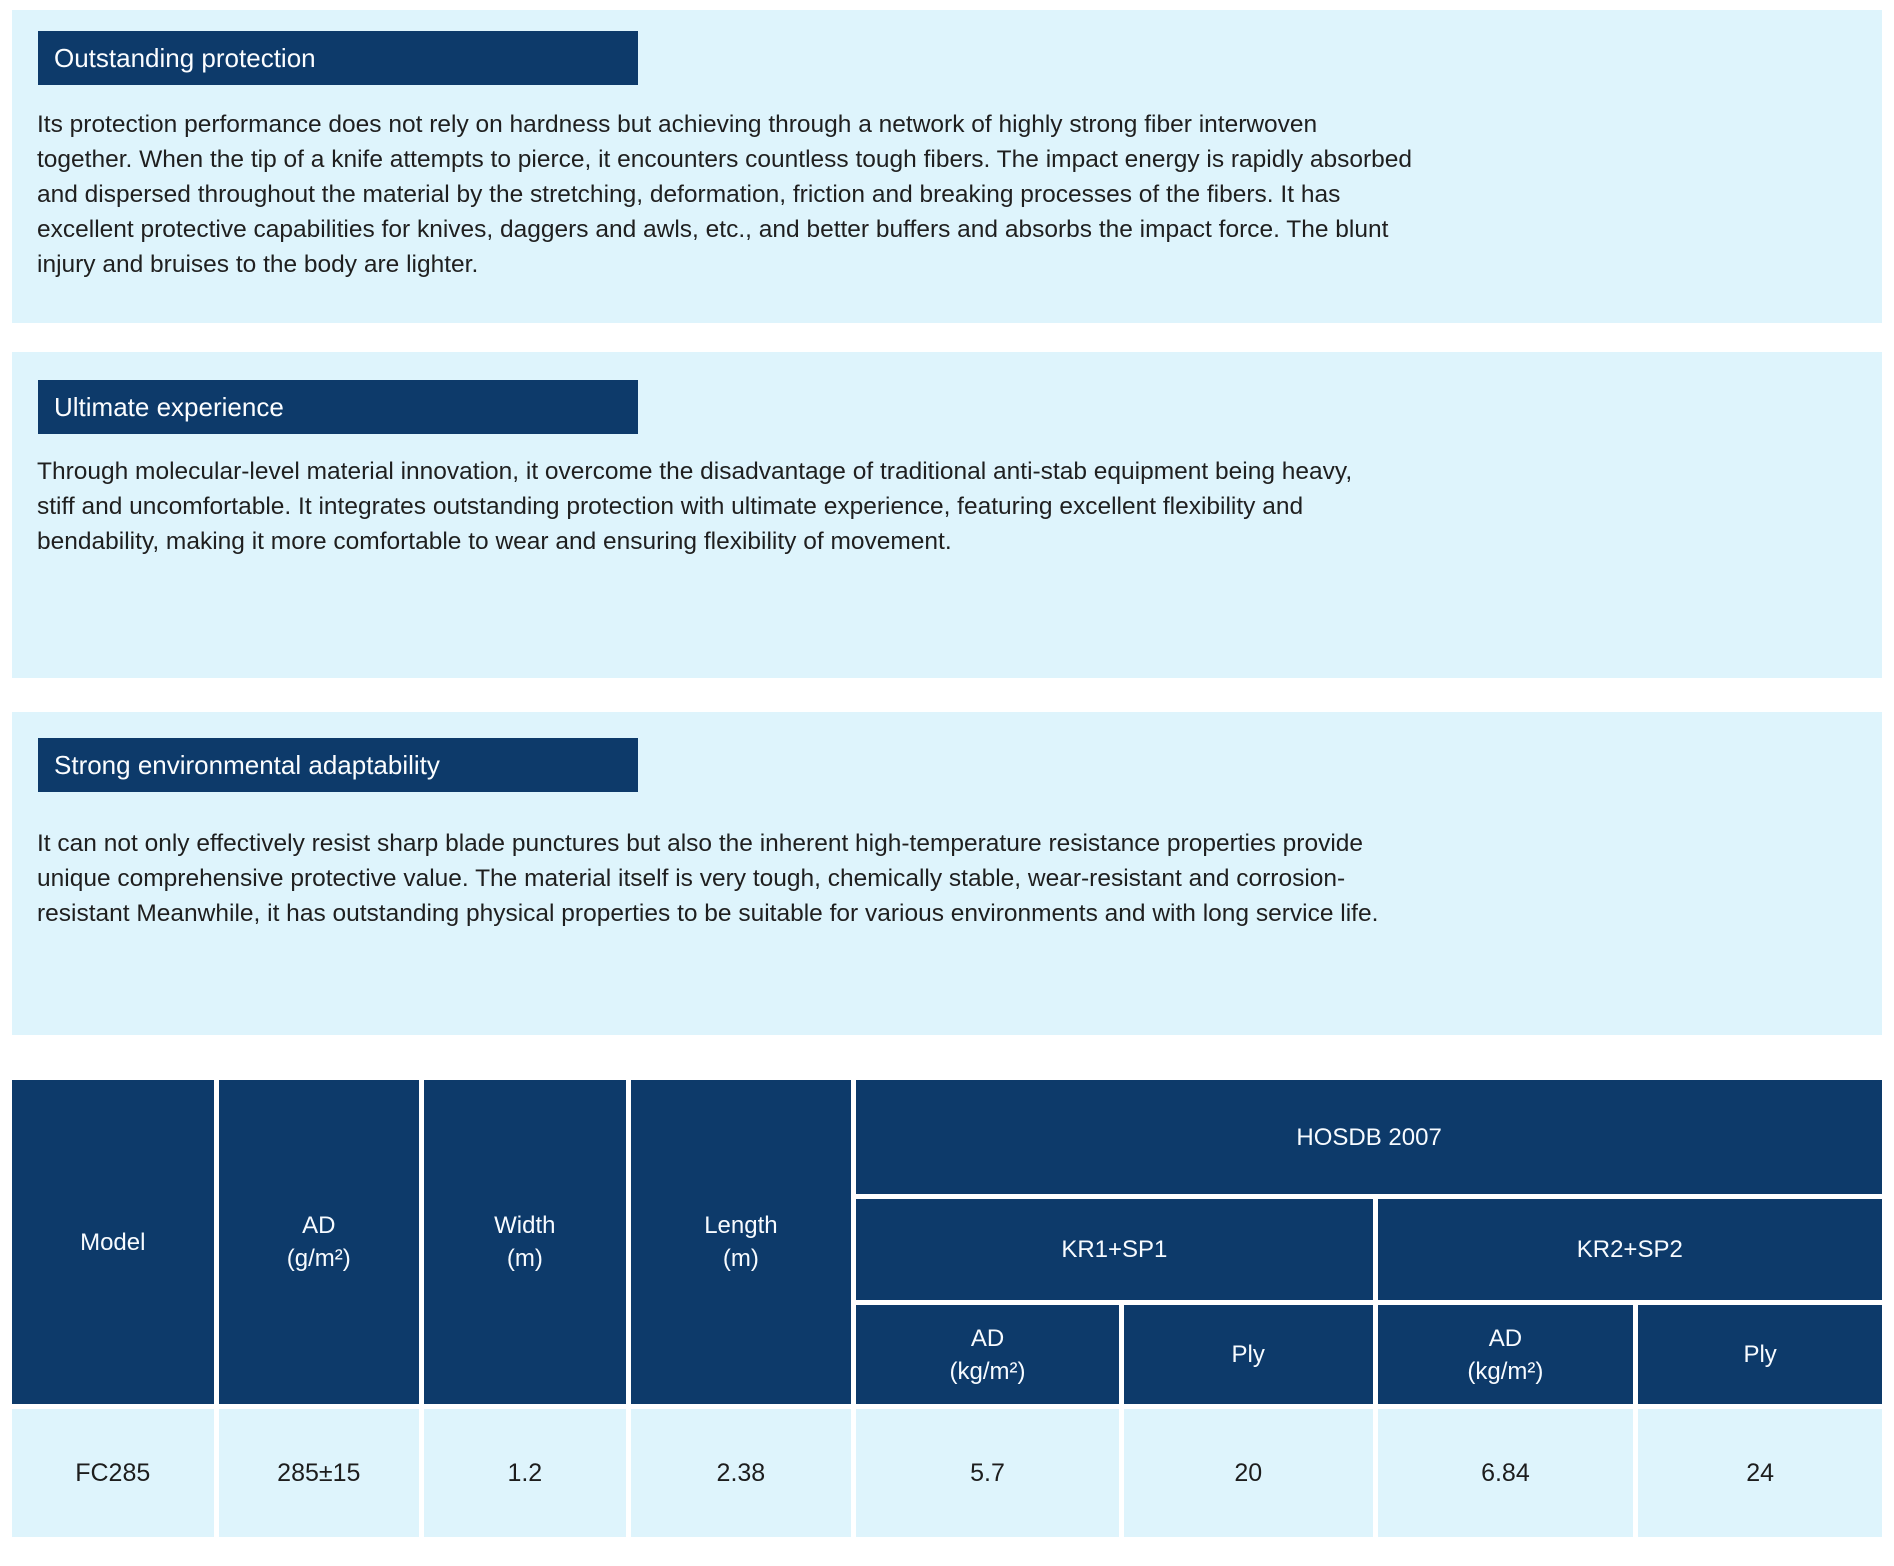  Describe the element at coordinates (113, 1473) in the screenshot. I see `cell-model: FC285` at that location.